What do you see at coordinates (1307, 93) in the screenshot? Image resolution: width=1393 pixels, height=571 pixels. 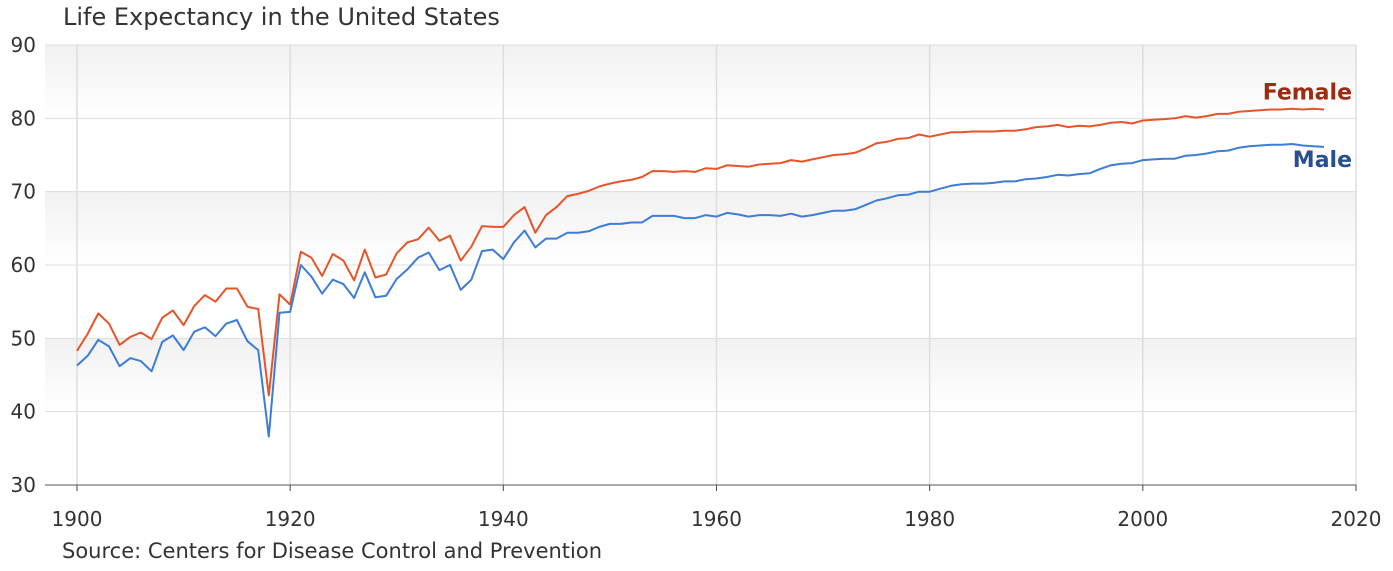 I see `series-label-female: Female` at bounding box center [1307, 93].